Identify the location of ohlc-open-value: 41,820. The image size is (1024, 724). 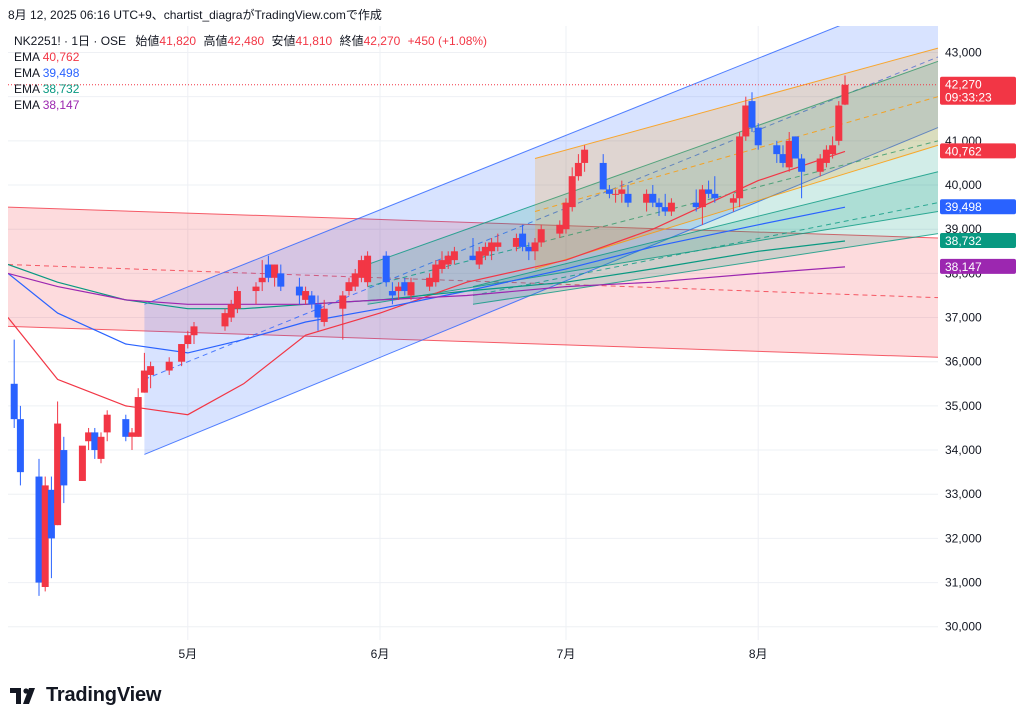
(178, 41).